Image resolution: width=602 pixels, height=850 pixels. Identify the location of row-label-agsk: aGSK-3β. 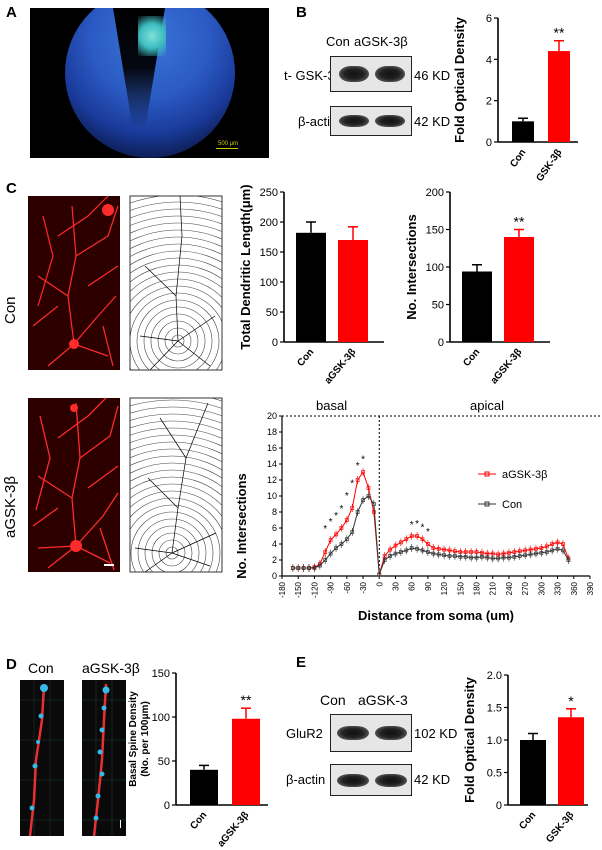
(10, 507).